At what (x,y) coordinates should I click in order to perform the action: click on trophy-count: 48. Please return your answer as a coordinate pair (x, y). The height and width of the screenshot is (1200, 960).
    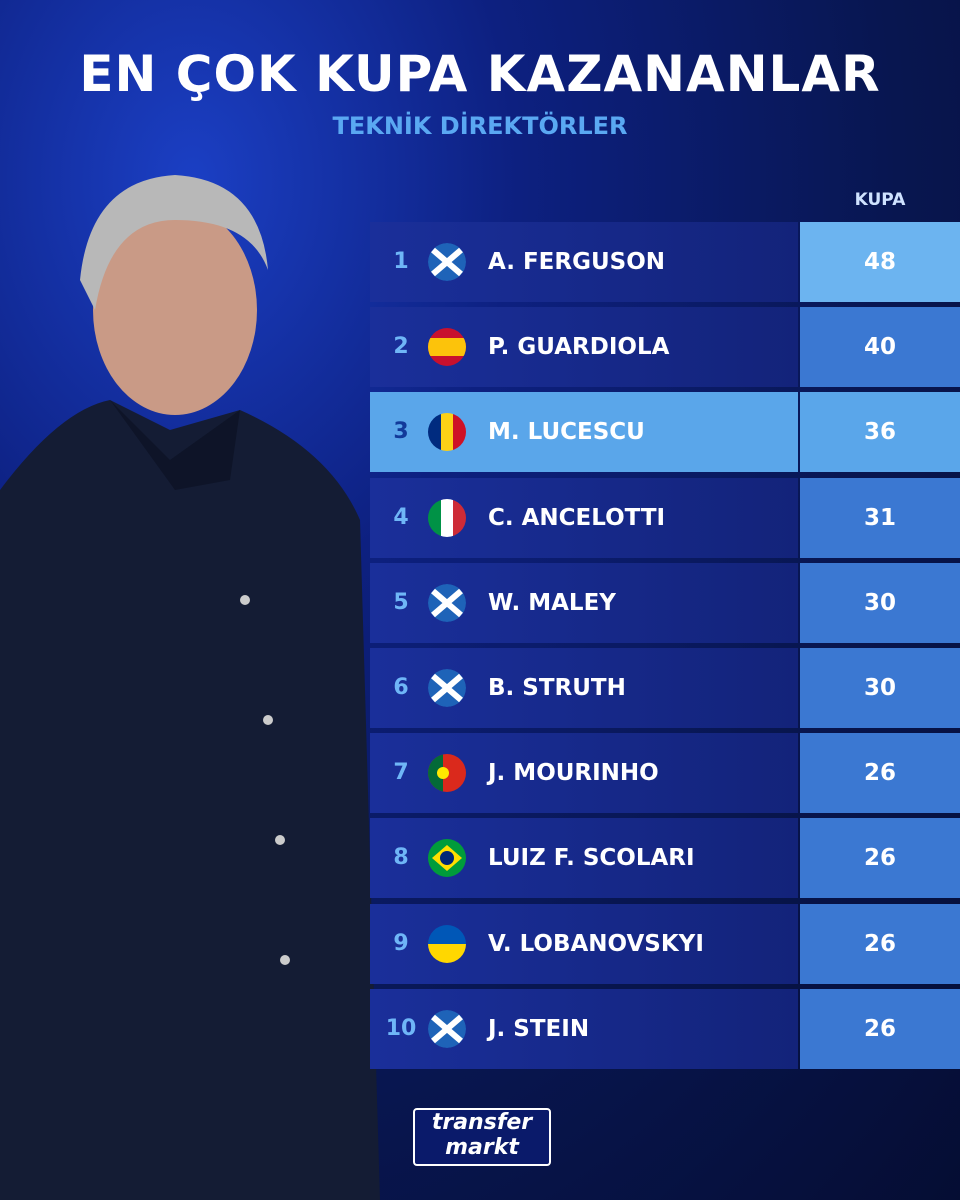
    Looking at the image, I should click on (879, 262).